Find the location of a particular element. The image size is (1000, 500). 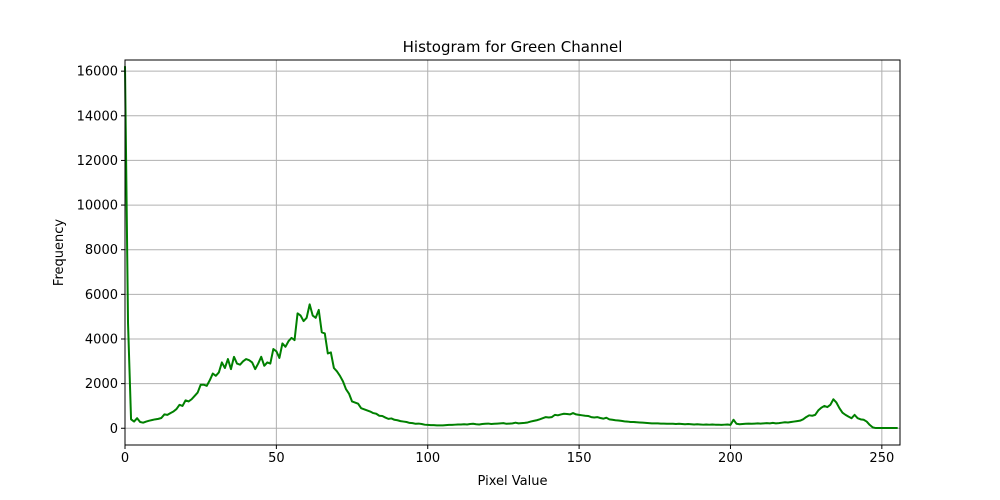

x-axis-label: Pixel Value is located at coordinates (513, 481).